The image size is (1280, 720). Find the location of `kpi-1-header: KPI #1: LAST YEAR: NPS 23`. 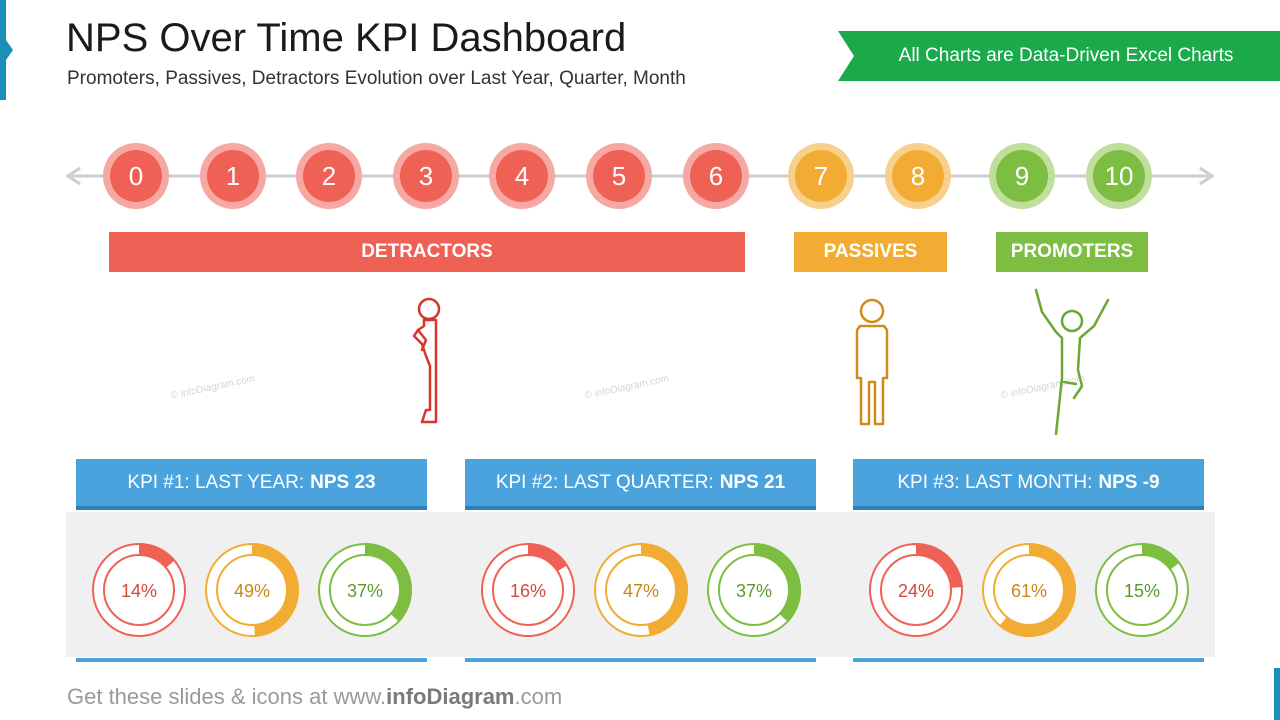

kpi-1-header: KPI #1: LAST YEAR: NPS 23 is located at coordinates (251, 484).